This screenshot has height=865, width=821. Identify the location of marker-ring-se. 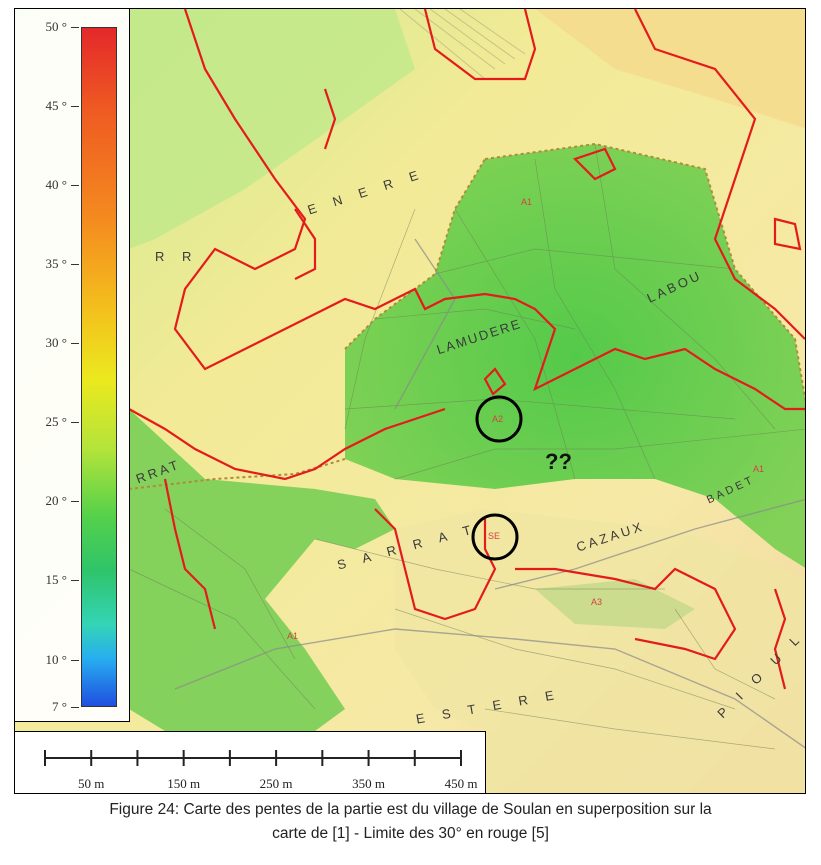
(495, 537).